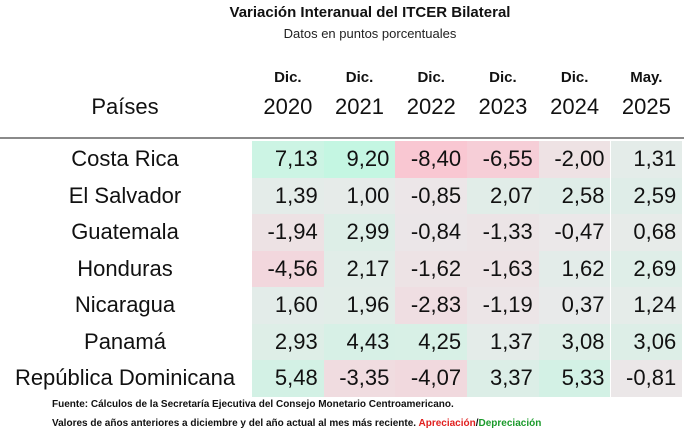  What do you see at coordinates (359, 159) in the screenshot?
I see `table-cell: 9,20` at bounding box center [359, 159].